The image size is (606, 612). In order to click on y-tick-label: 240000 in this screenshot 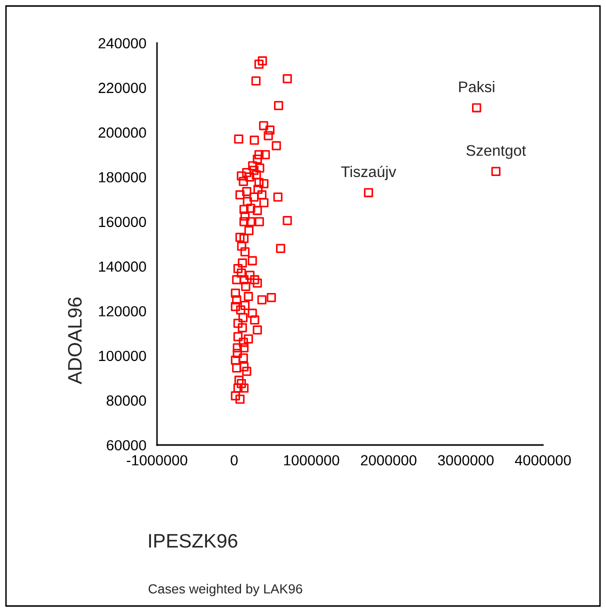, I will do `click(122, 43)`.